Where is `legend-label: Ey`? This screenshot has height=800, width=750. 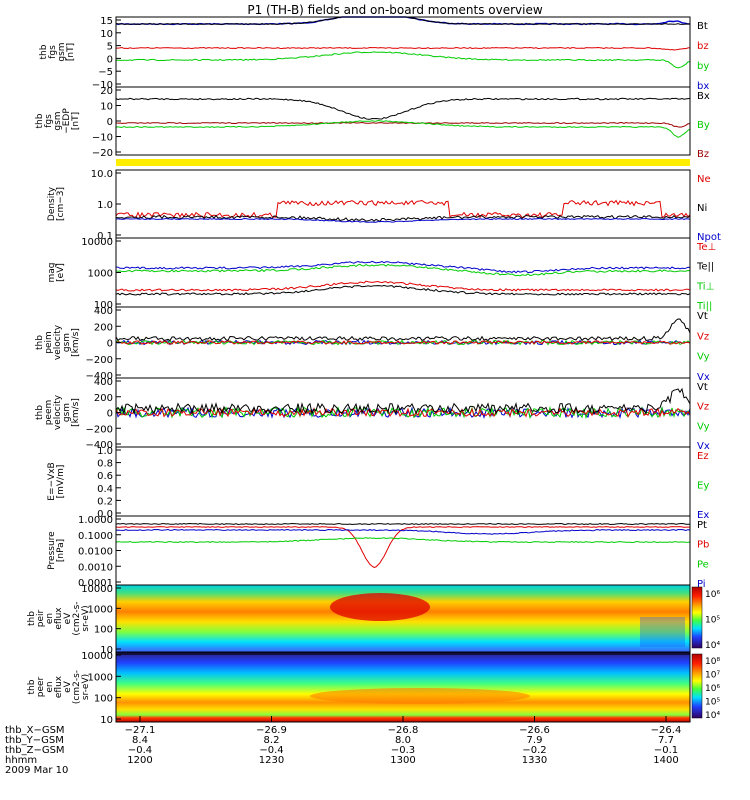
legend-label: Ey is located at coordinates (703, 486).